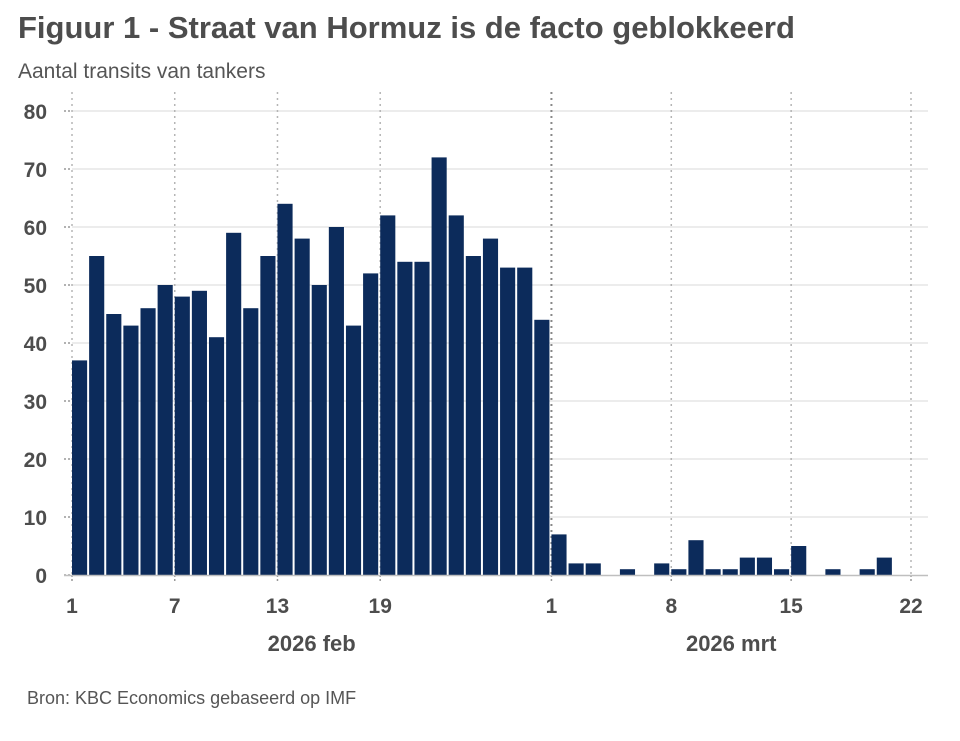 The height and width of the screenshot is (741, 960). I want to click on chart-source: Bron: KBC Economics gebaseerd op IMF, so click(192, 698).